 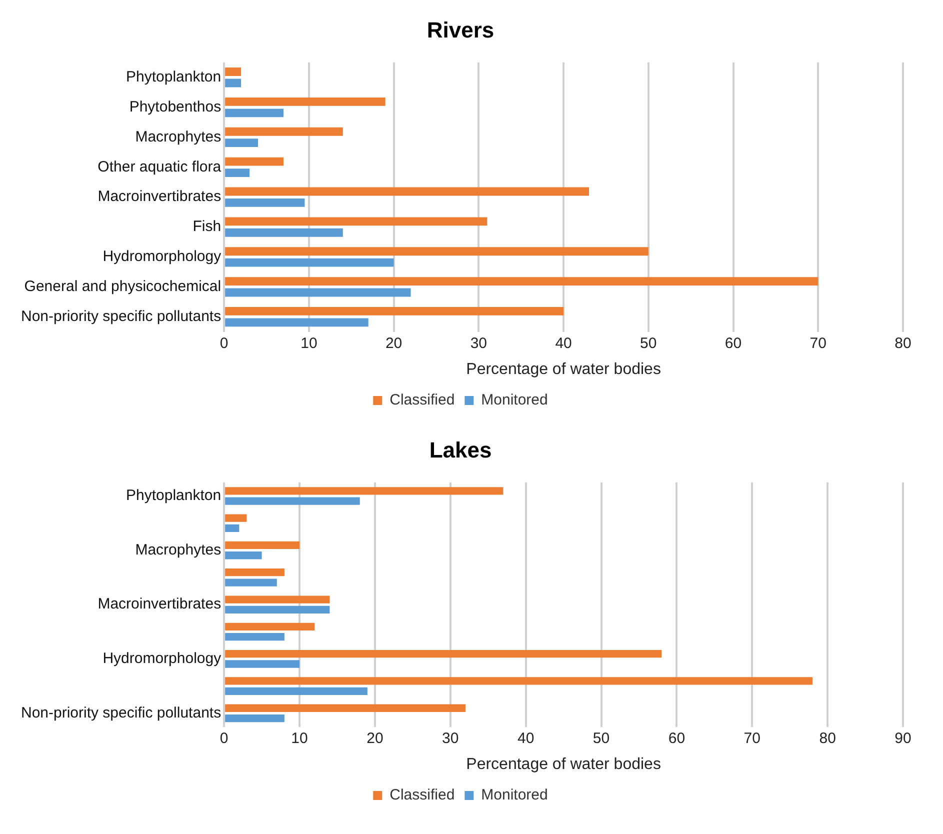 What do you see at coordinates (123, 287) in the screenshot?
I see `y-tick-label: General and physicochemical` at bounding box center [123, 287].